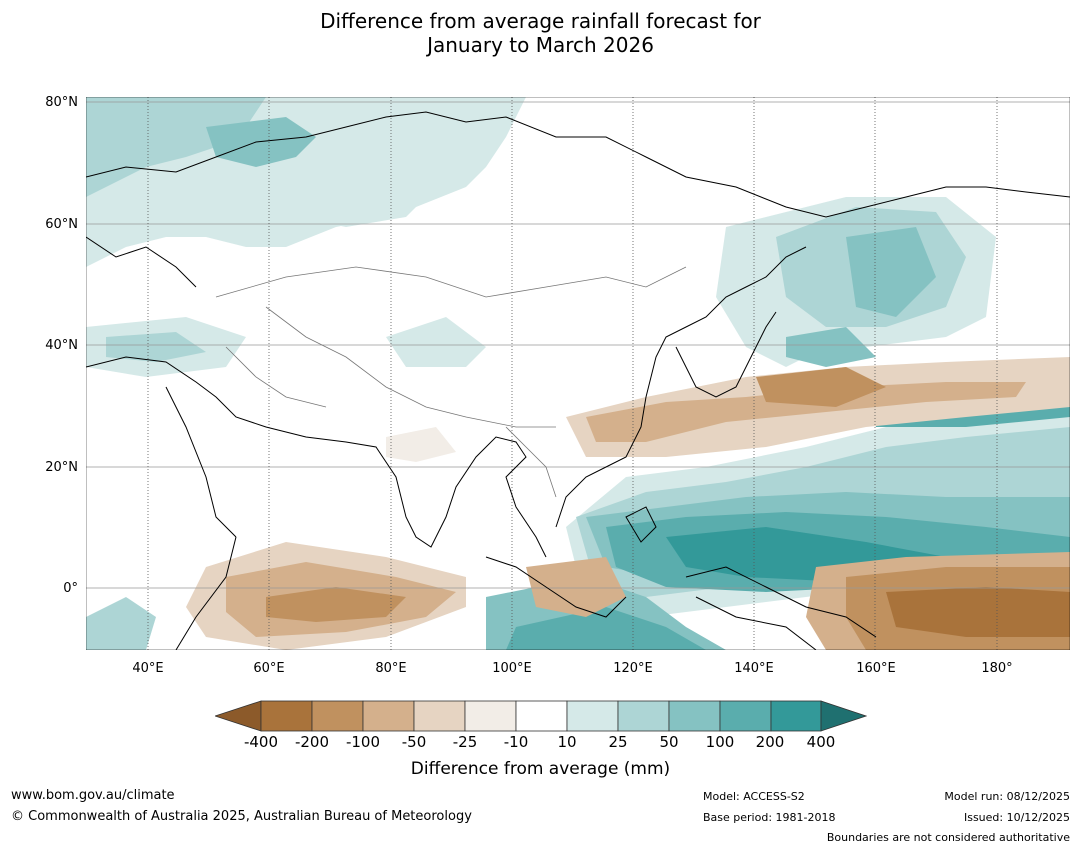 The image size is (1081, 850). Describe the element at coordinates (843, 716) in the screenshot. I see `colorbar-extend-high` at that location.